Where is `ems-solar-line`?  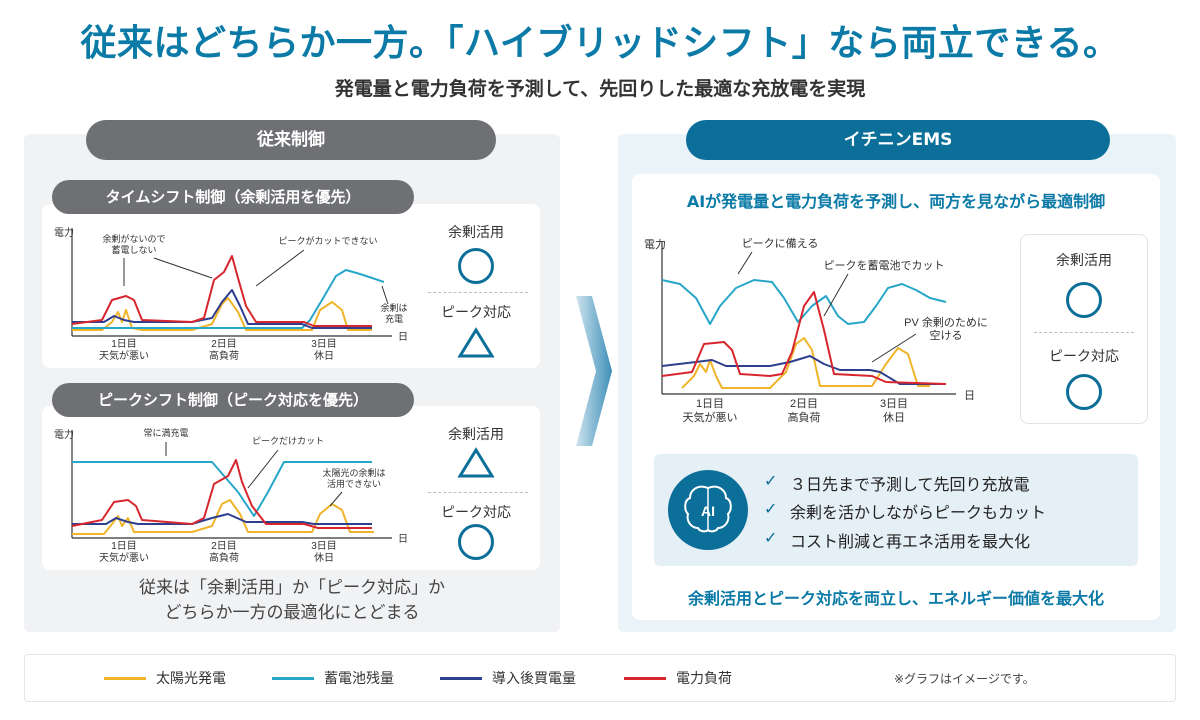
ems-solar-line is located at coordinates (805, 363).